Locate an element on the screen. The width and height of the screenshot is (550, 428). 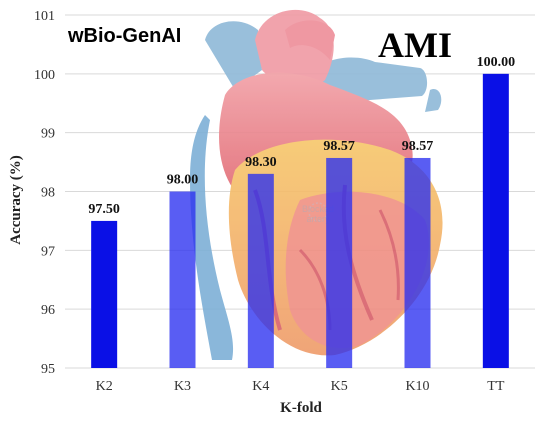
bar-tt is located at coordinates (495, 220).